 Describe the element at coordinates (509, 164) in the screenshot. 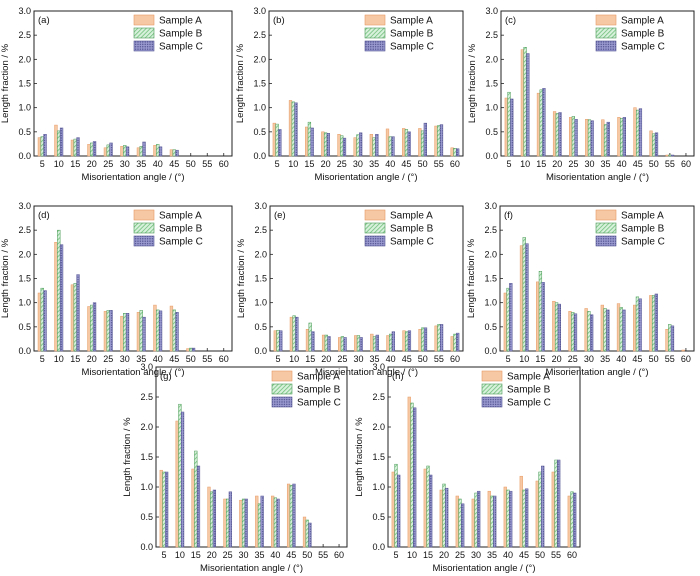

I see `x-tick-label: 5` at that location.